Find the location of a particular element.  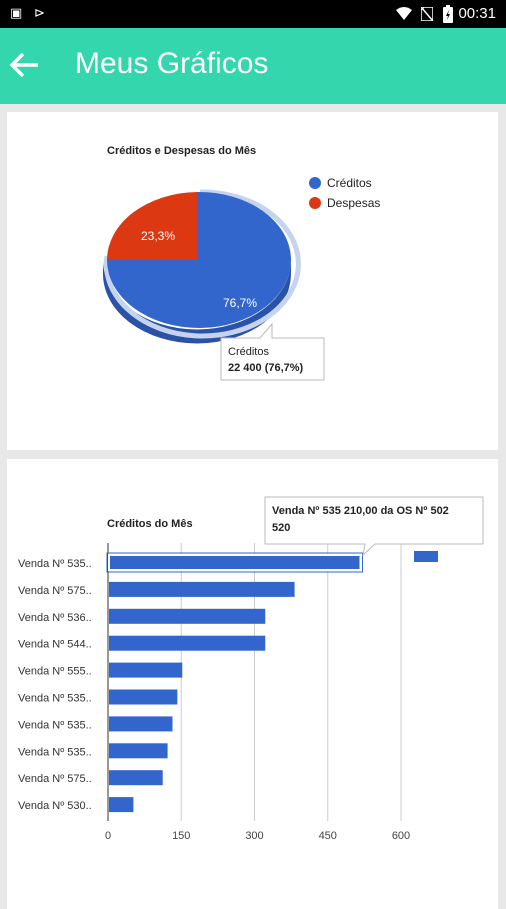

pie-tooltip: Créditos 22 400 (76,7%) is located at coordinates (272, 351).